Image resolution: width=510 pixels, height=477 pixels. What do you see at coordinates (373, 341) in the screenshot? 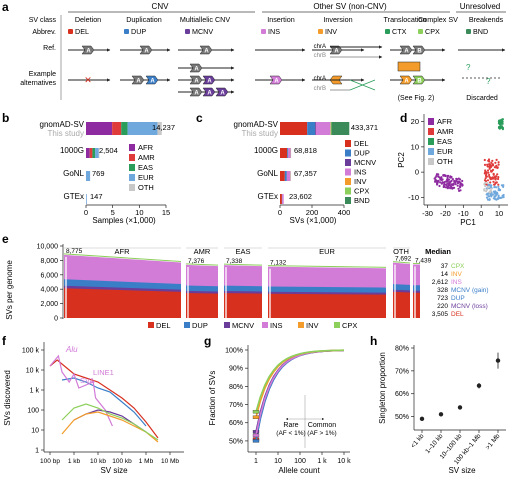
I see `panel-letter-h: h` at bounding box center [373, 341].